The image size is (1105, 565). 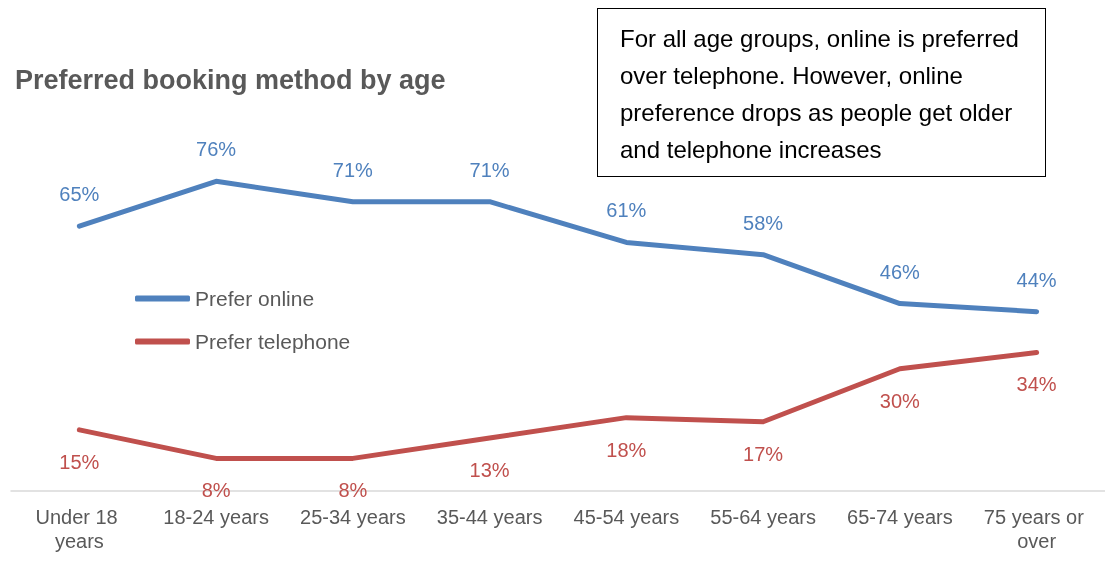 What do you see at coordinates (900, 400) in the screenshot?
I see `data-label: 30%` at bounding box center [900, 400].